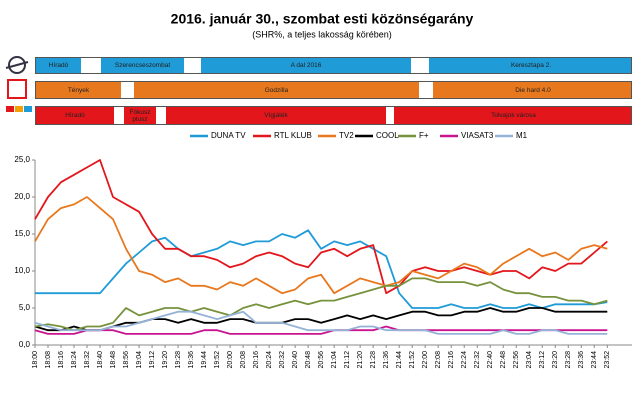  I want to click on x-tick-label: 21:28, so click(373, 360).